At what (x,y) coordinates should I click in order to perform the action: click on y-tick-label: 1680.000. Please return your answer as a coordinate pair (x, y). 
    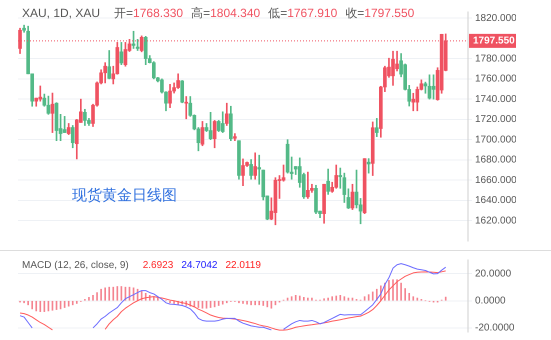
    Looking at the image, I should click on (496, 160).